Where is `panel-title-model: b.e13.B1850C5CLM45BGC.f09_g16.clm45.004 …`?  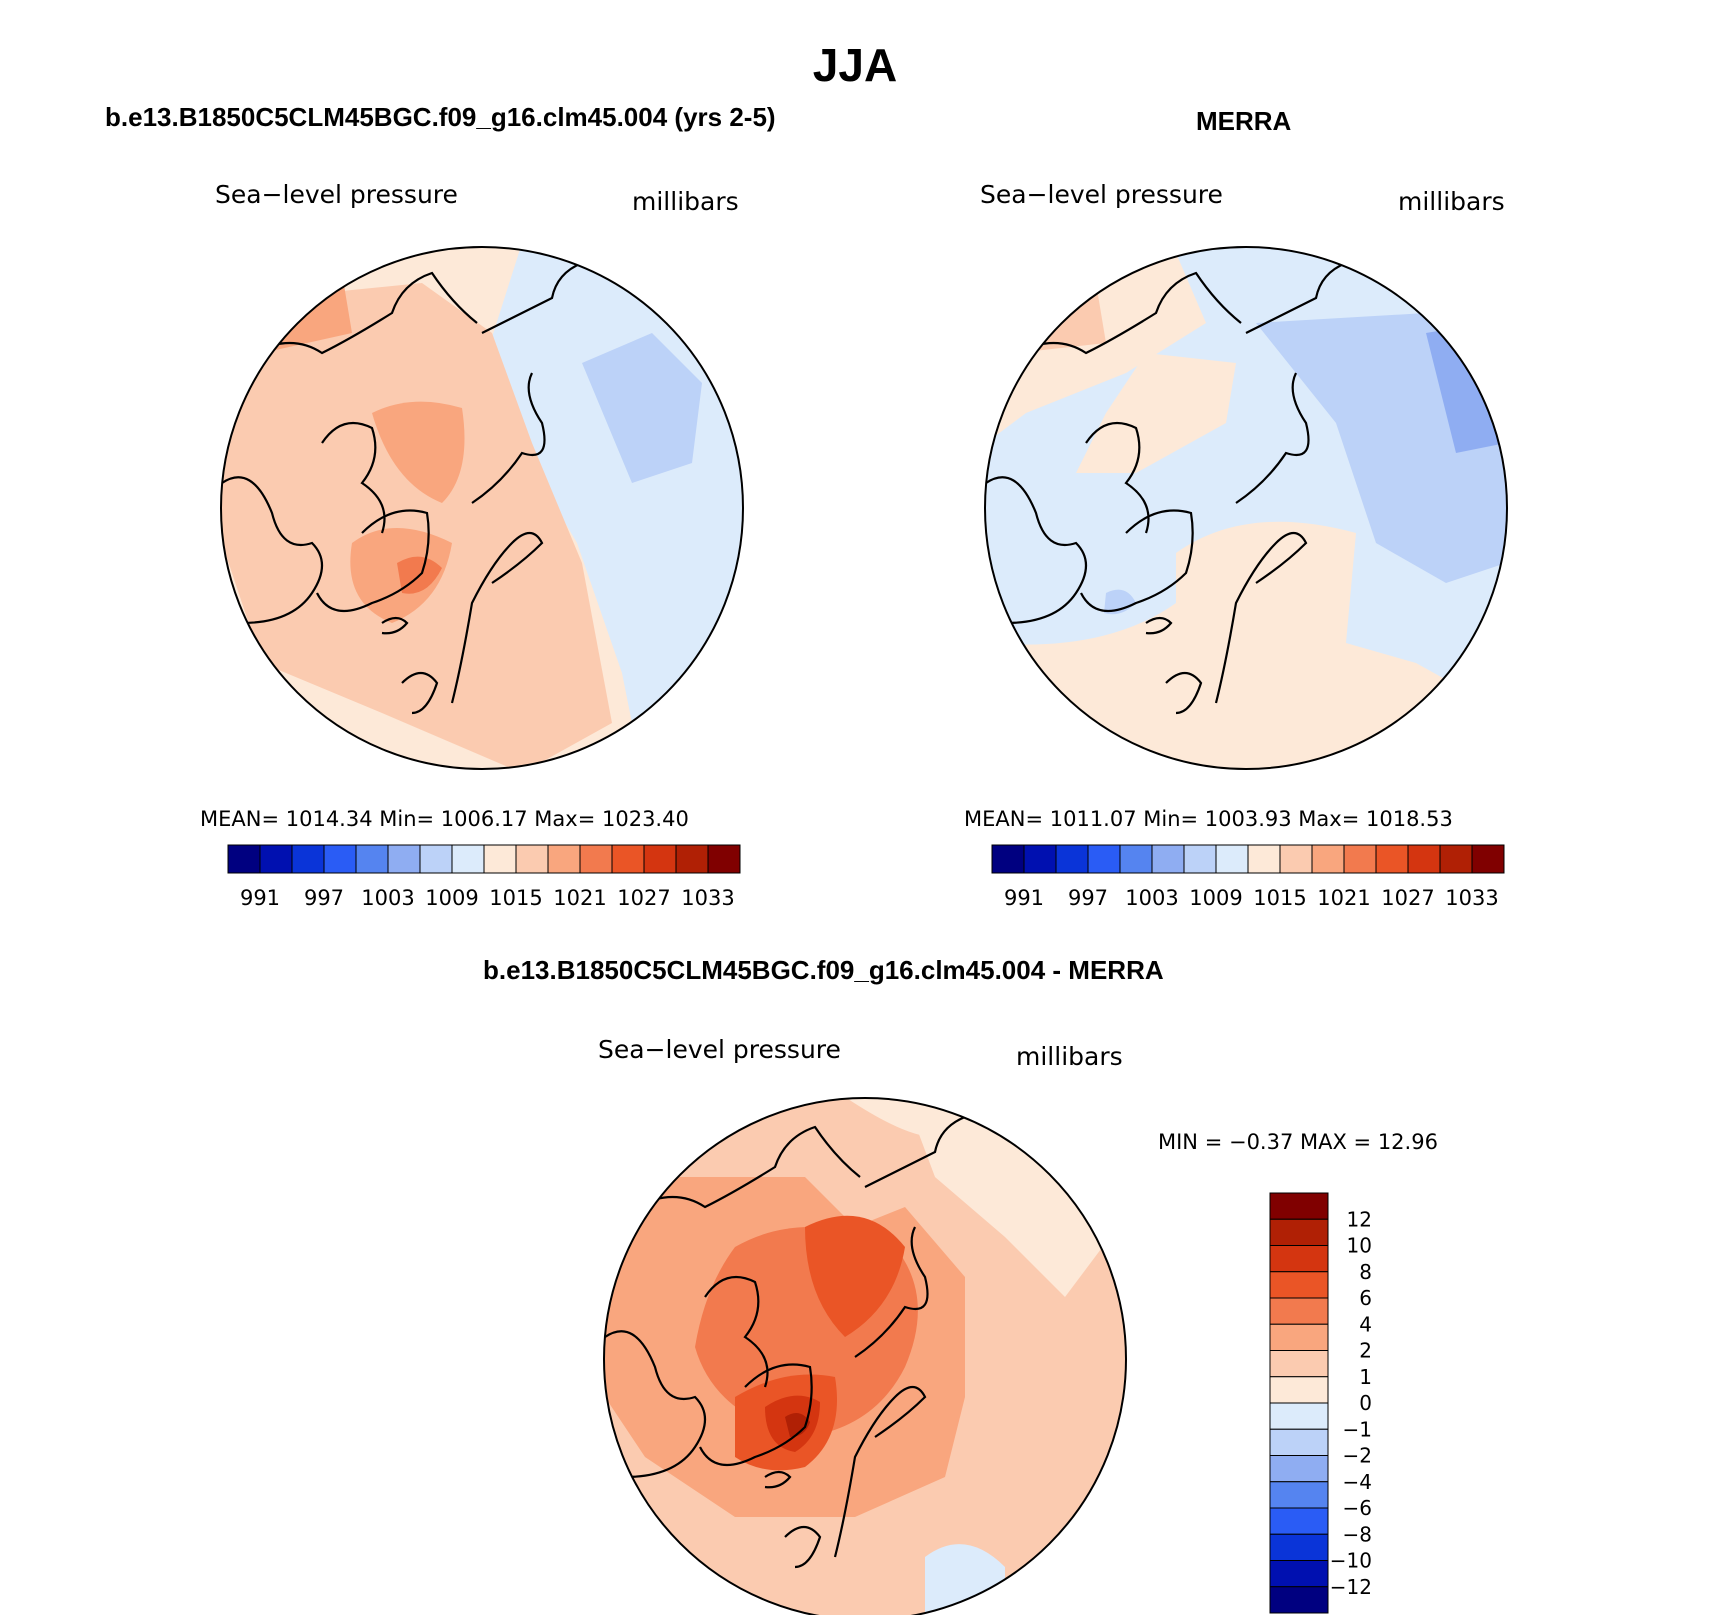 panel-title-model: b.e13.B1850C5CLM45BGC.f09_g16.clm45.004 … is located at coordinates (440, 117).